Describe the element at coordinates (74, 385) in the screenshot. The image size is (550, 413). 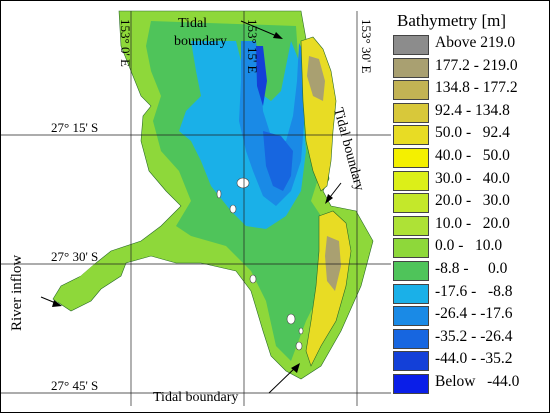
I see `lat-label-27-45: 27° 45' S` at that location.